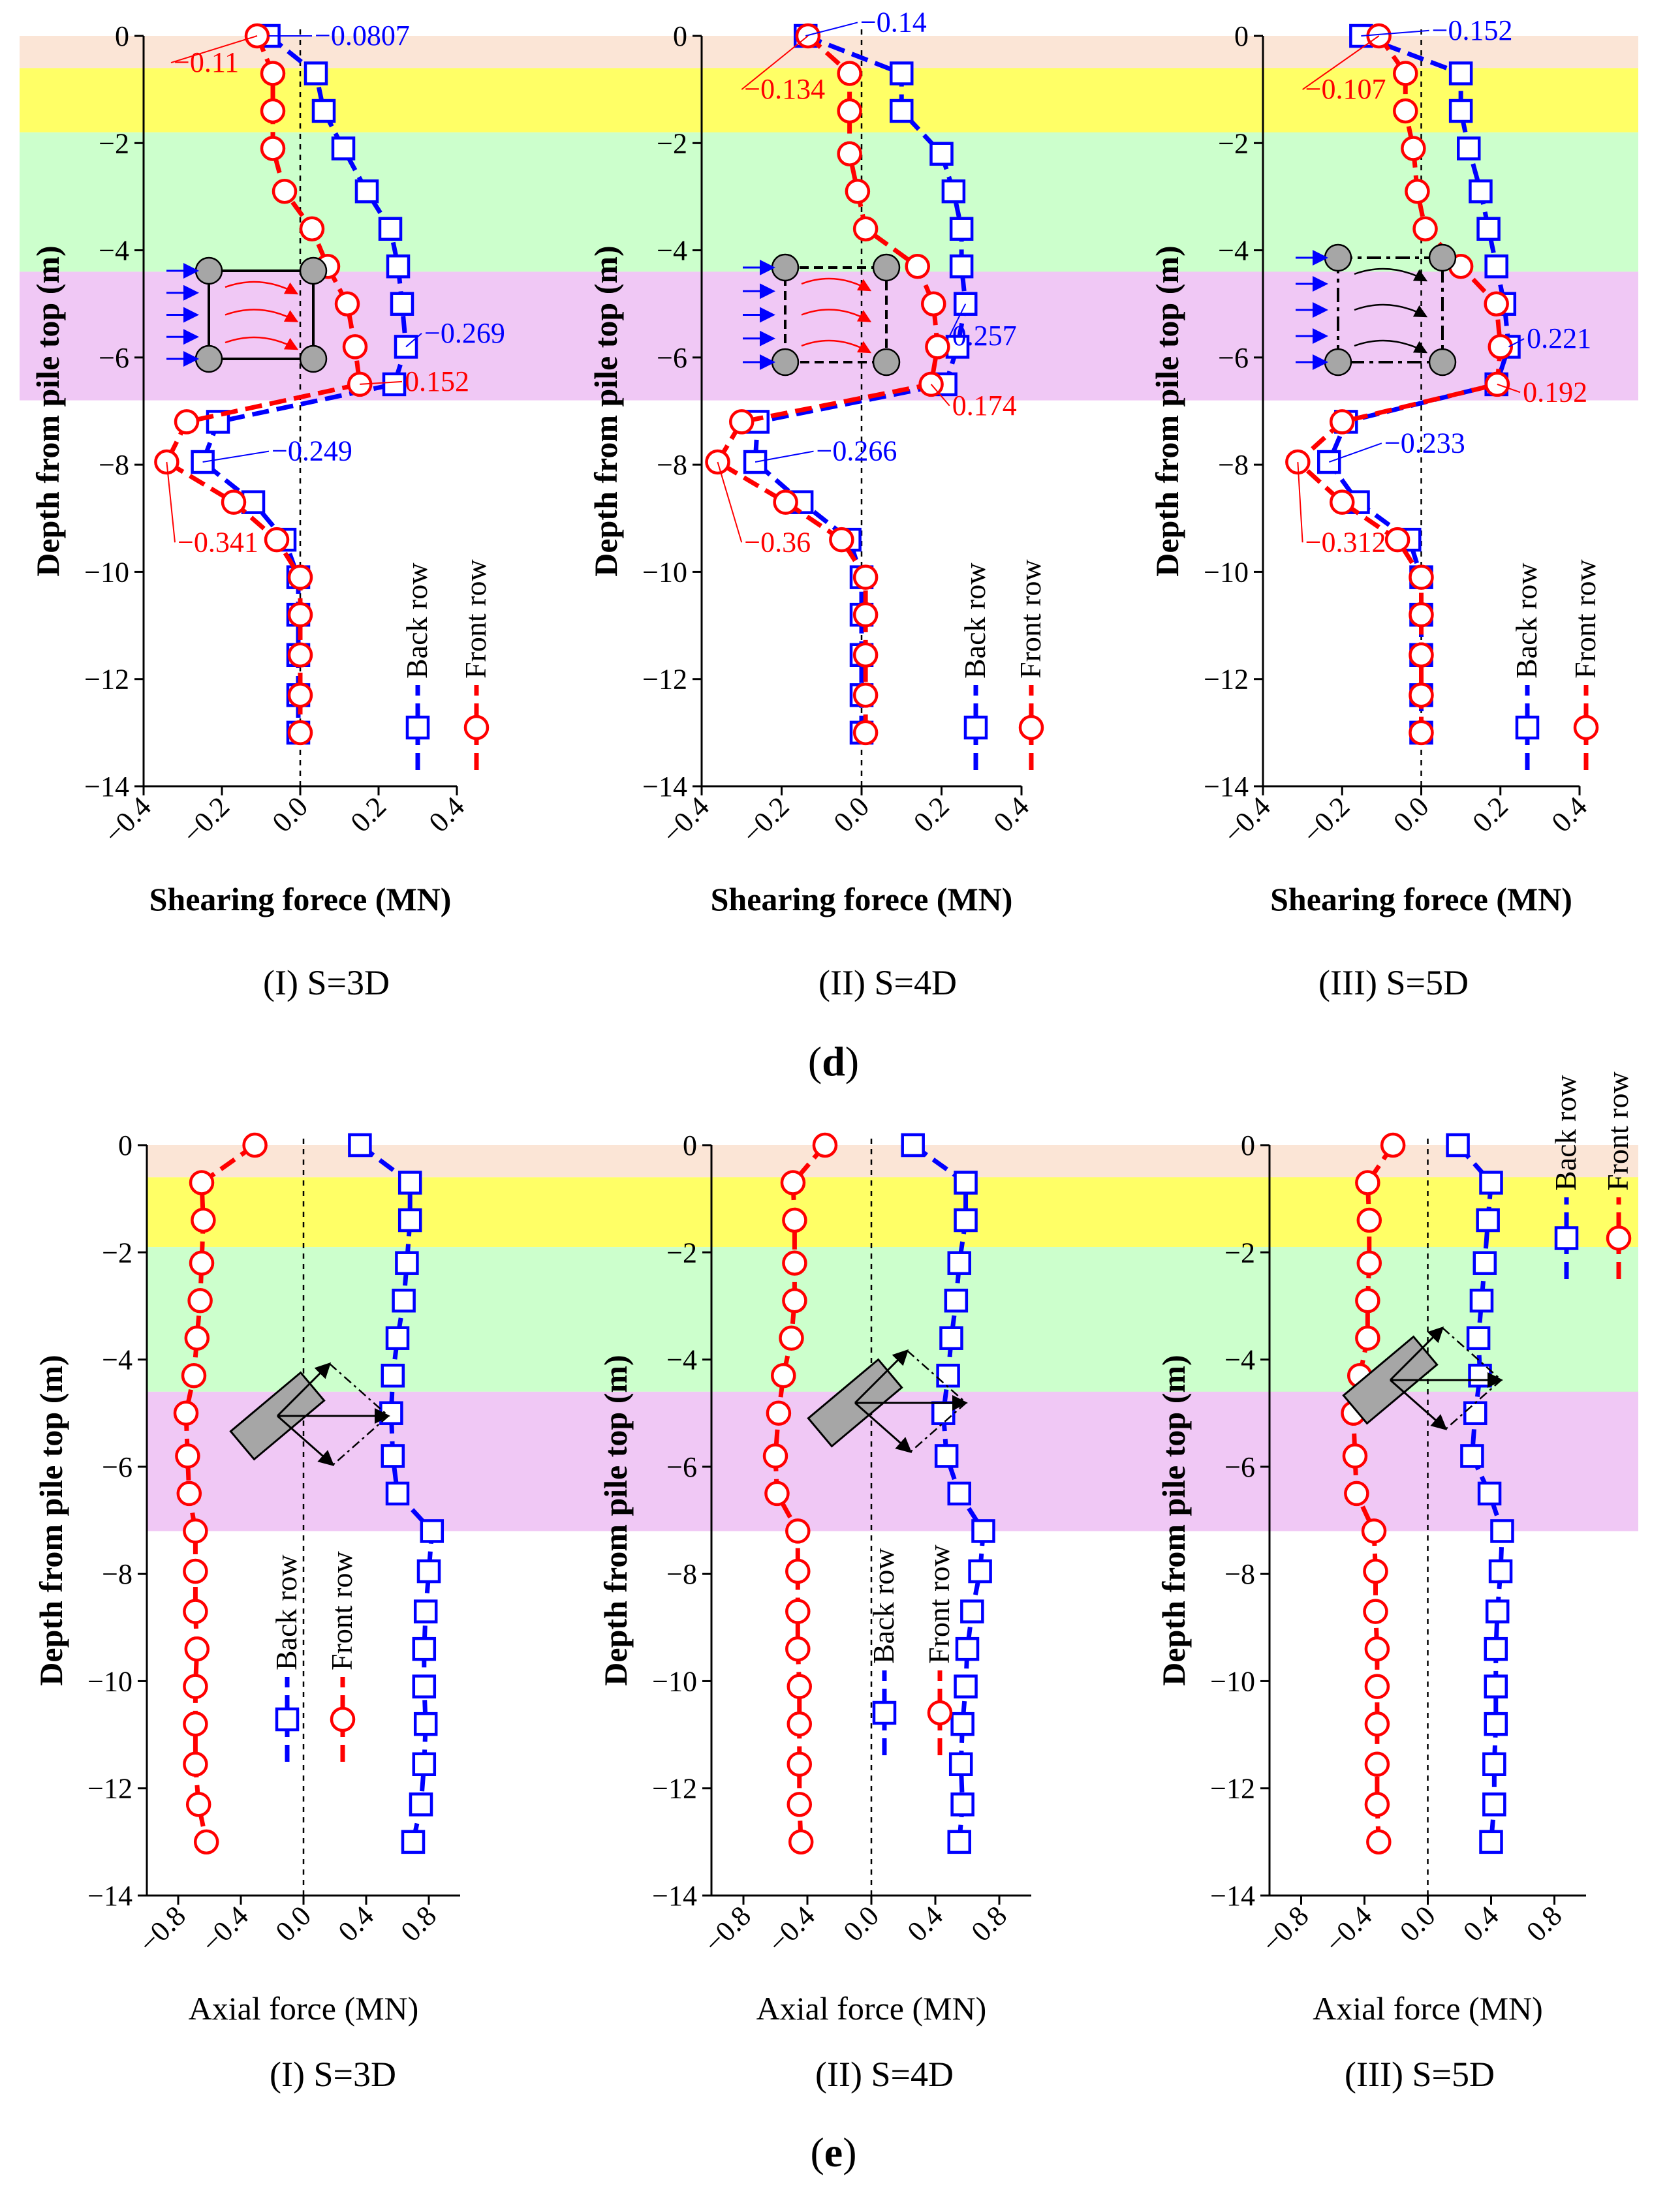 The height and width of the screenshot is (2212, 1667). I want to click on x-axis-label: Axial force (MN), so click(872, 2008).